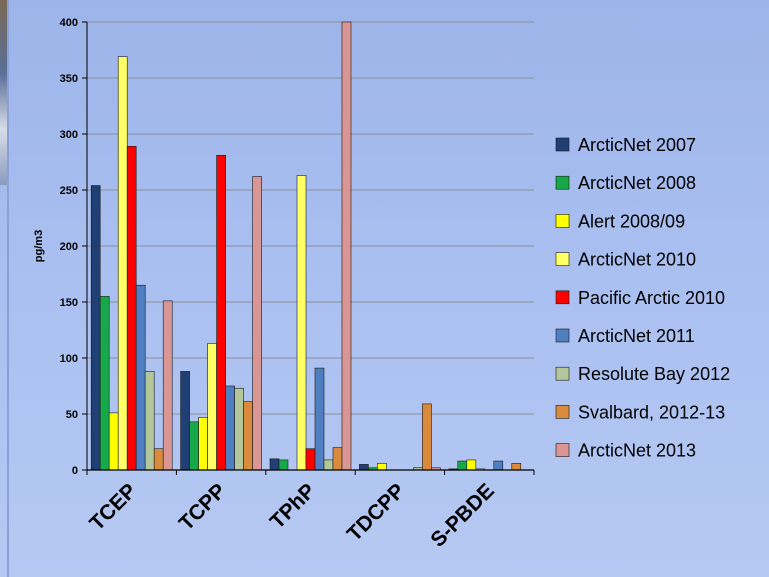 This screenshot has width=769, height=577. Describe the element at coordinates (72, 415) in the screenshot. I see `y-tick-label: 50` at that location.